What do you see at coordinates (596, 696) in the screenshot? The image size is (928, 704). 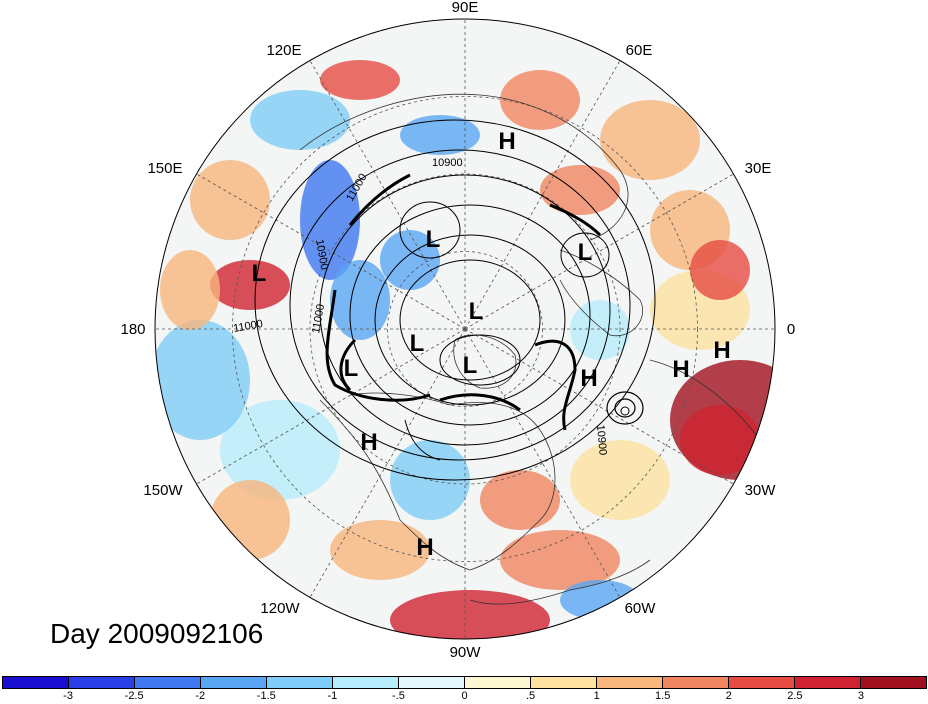 I see `colorbar-tick-label: 1` at bounding box center [596, 696].